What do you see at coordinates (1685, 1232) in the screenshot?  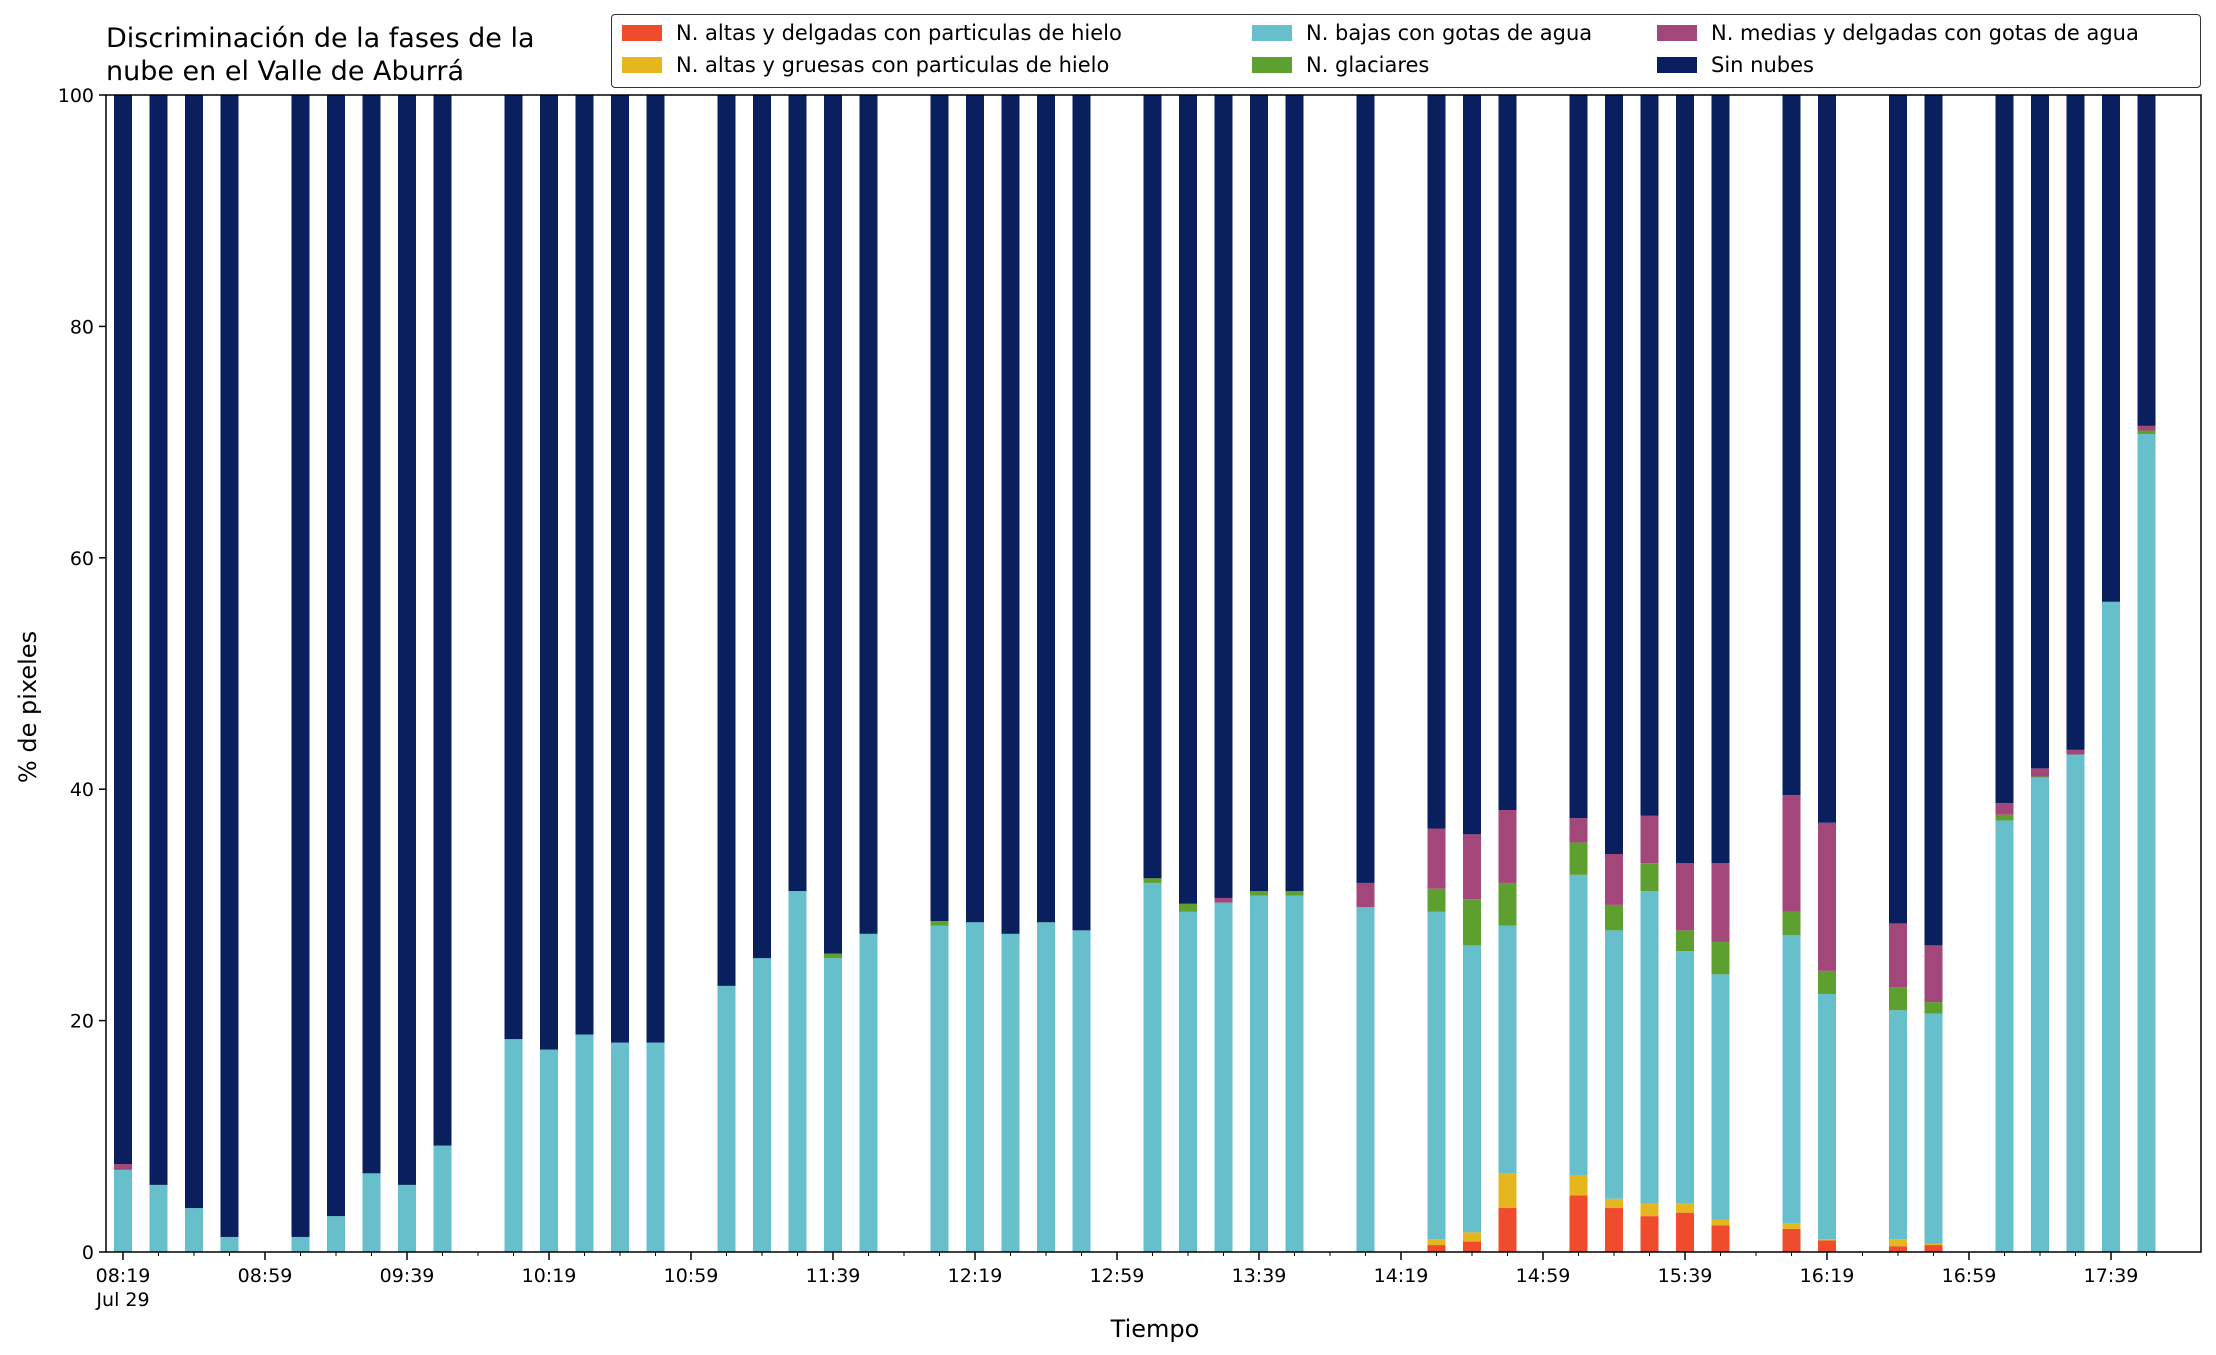 I see `bar-segment-s0-x44` at bounding box center [1685, 1232].